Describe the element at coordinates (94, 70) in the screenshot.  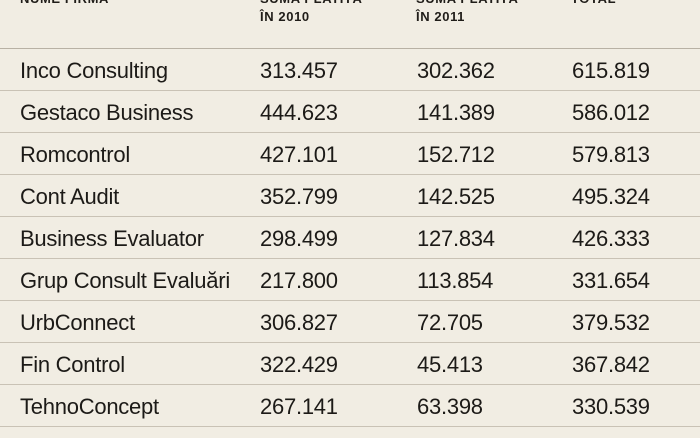
I see `company-name-cell: Inco Consulting` at that location.